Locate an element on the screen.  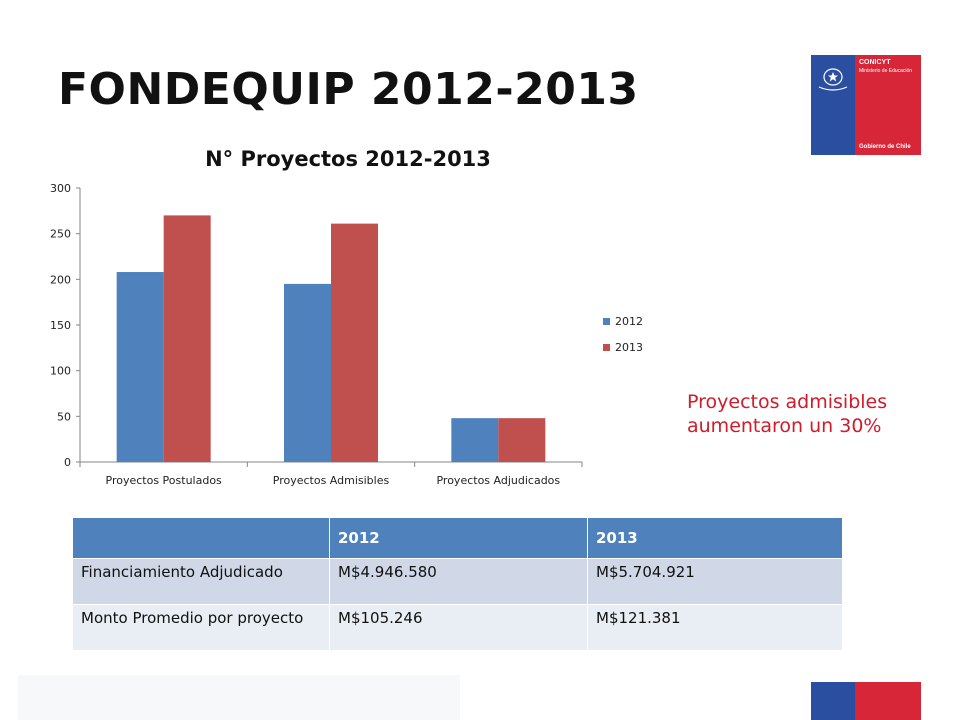
logo-blue-panel is located at coordinates (833, 105).